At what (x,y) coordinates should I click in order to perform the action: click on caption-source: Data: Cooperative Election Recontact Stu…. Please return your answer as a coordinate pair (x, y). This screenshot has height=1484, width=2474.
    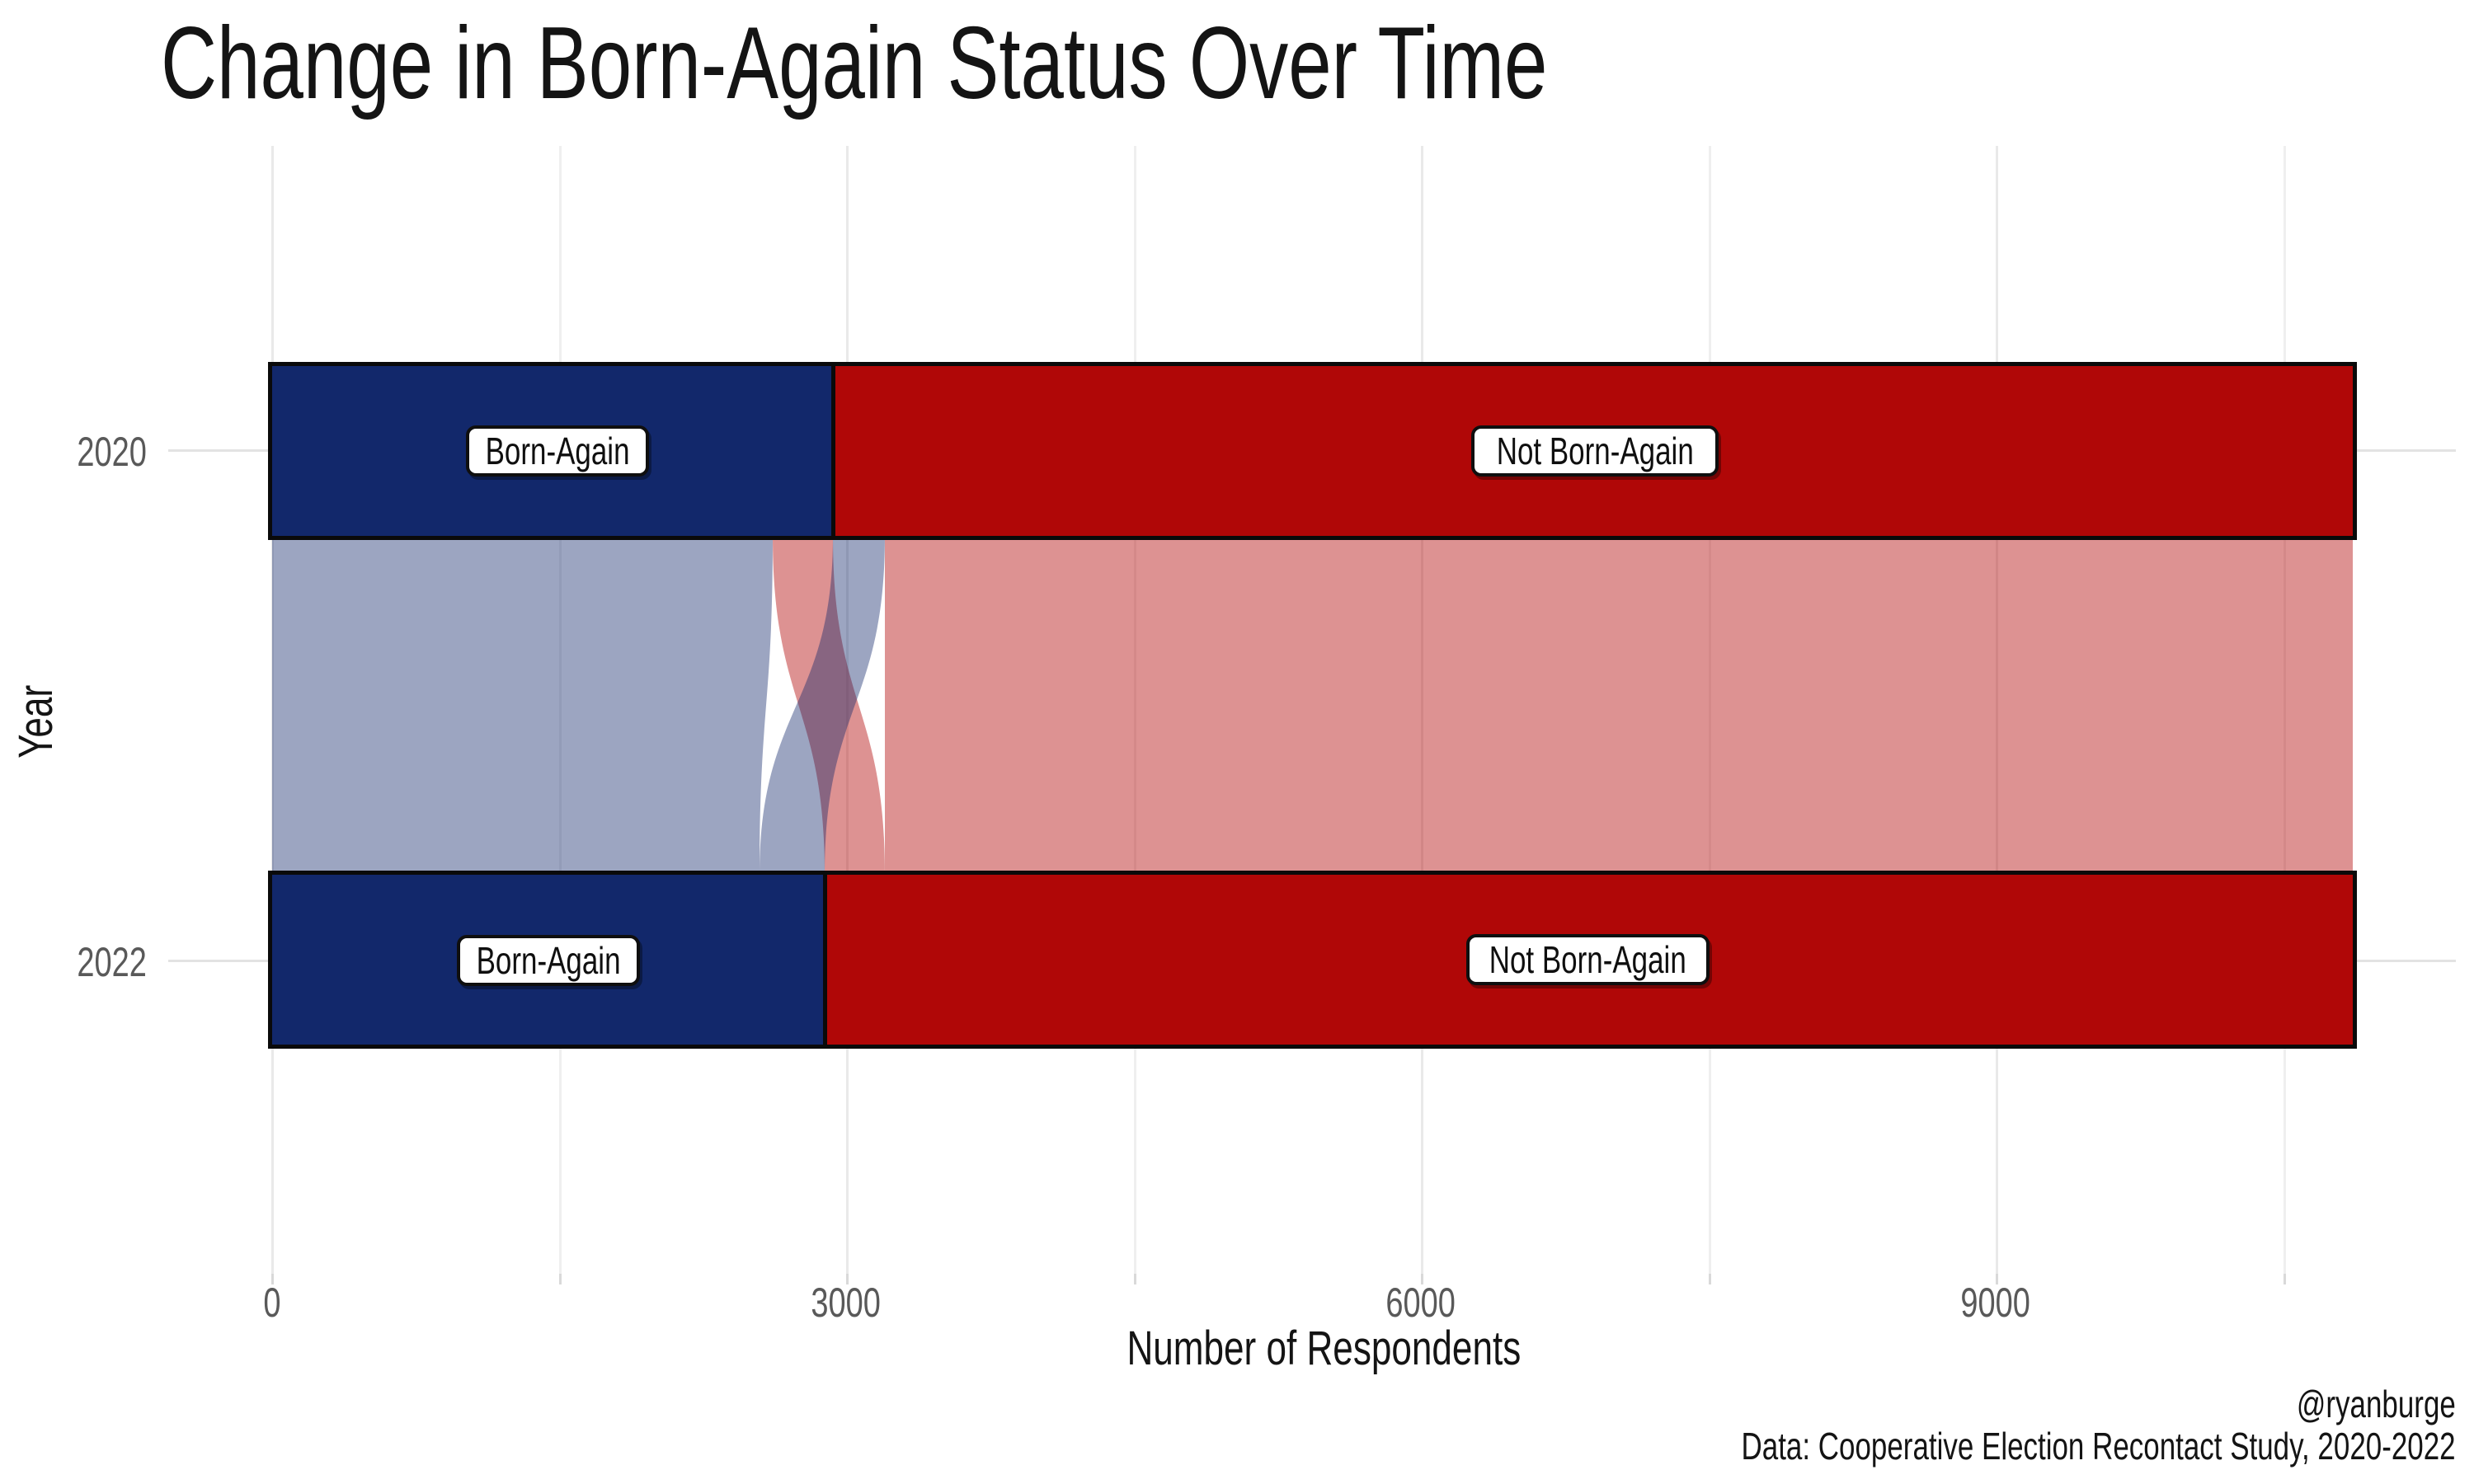
    Looking at the image, I should click on (2098, 1446).